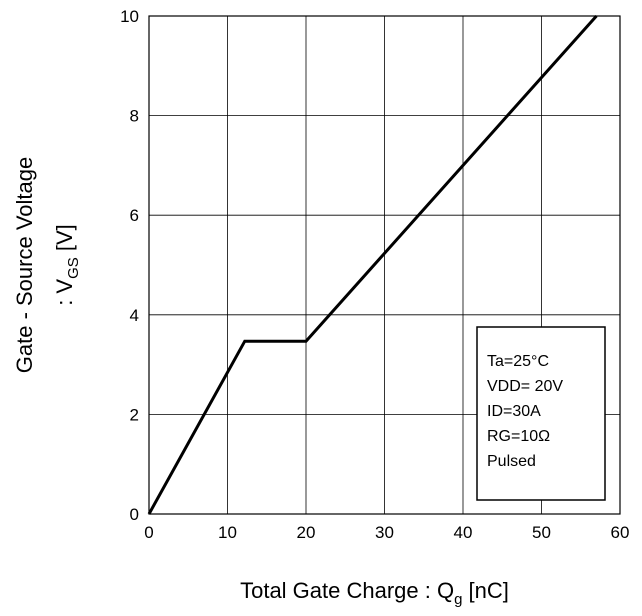 Image resolution: width=642 pixels, height=616 pixels. What do you see at coordinates (485, 590) in the screenshot?
I see `x-axis-title-unit: [nC]` at bounding box center [485, 590].